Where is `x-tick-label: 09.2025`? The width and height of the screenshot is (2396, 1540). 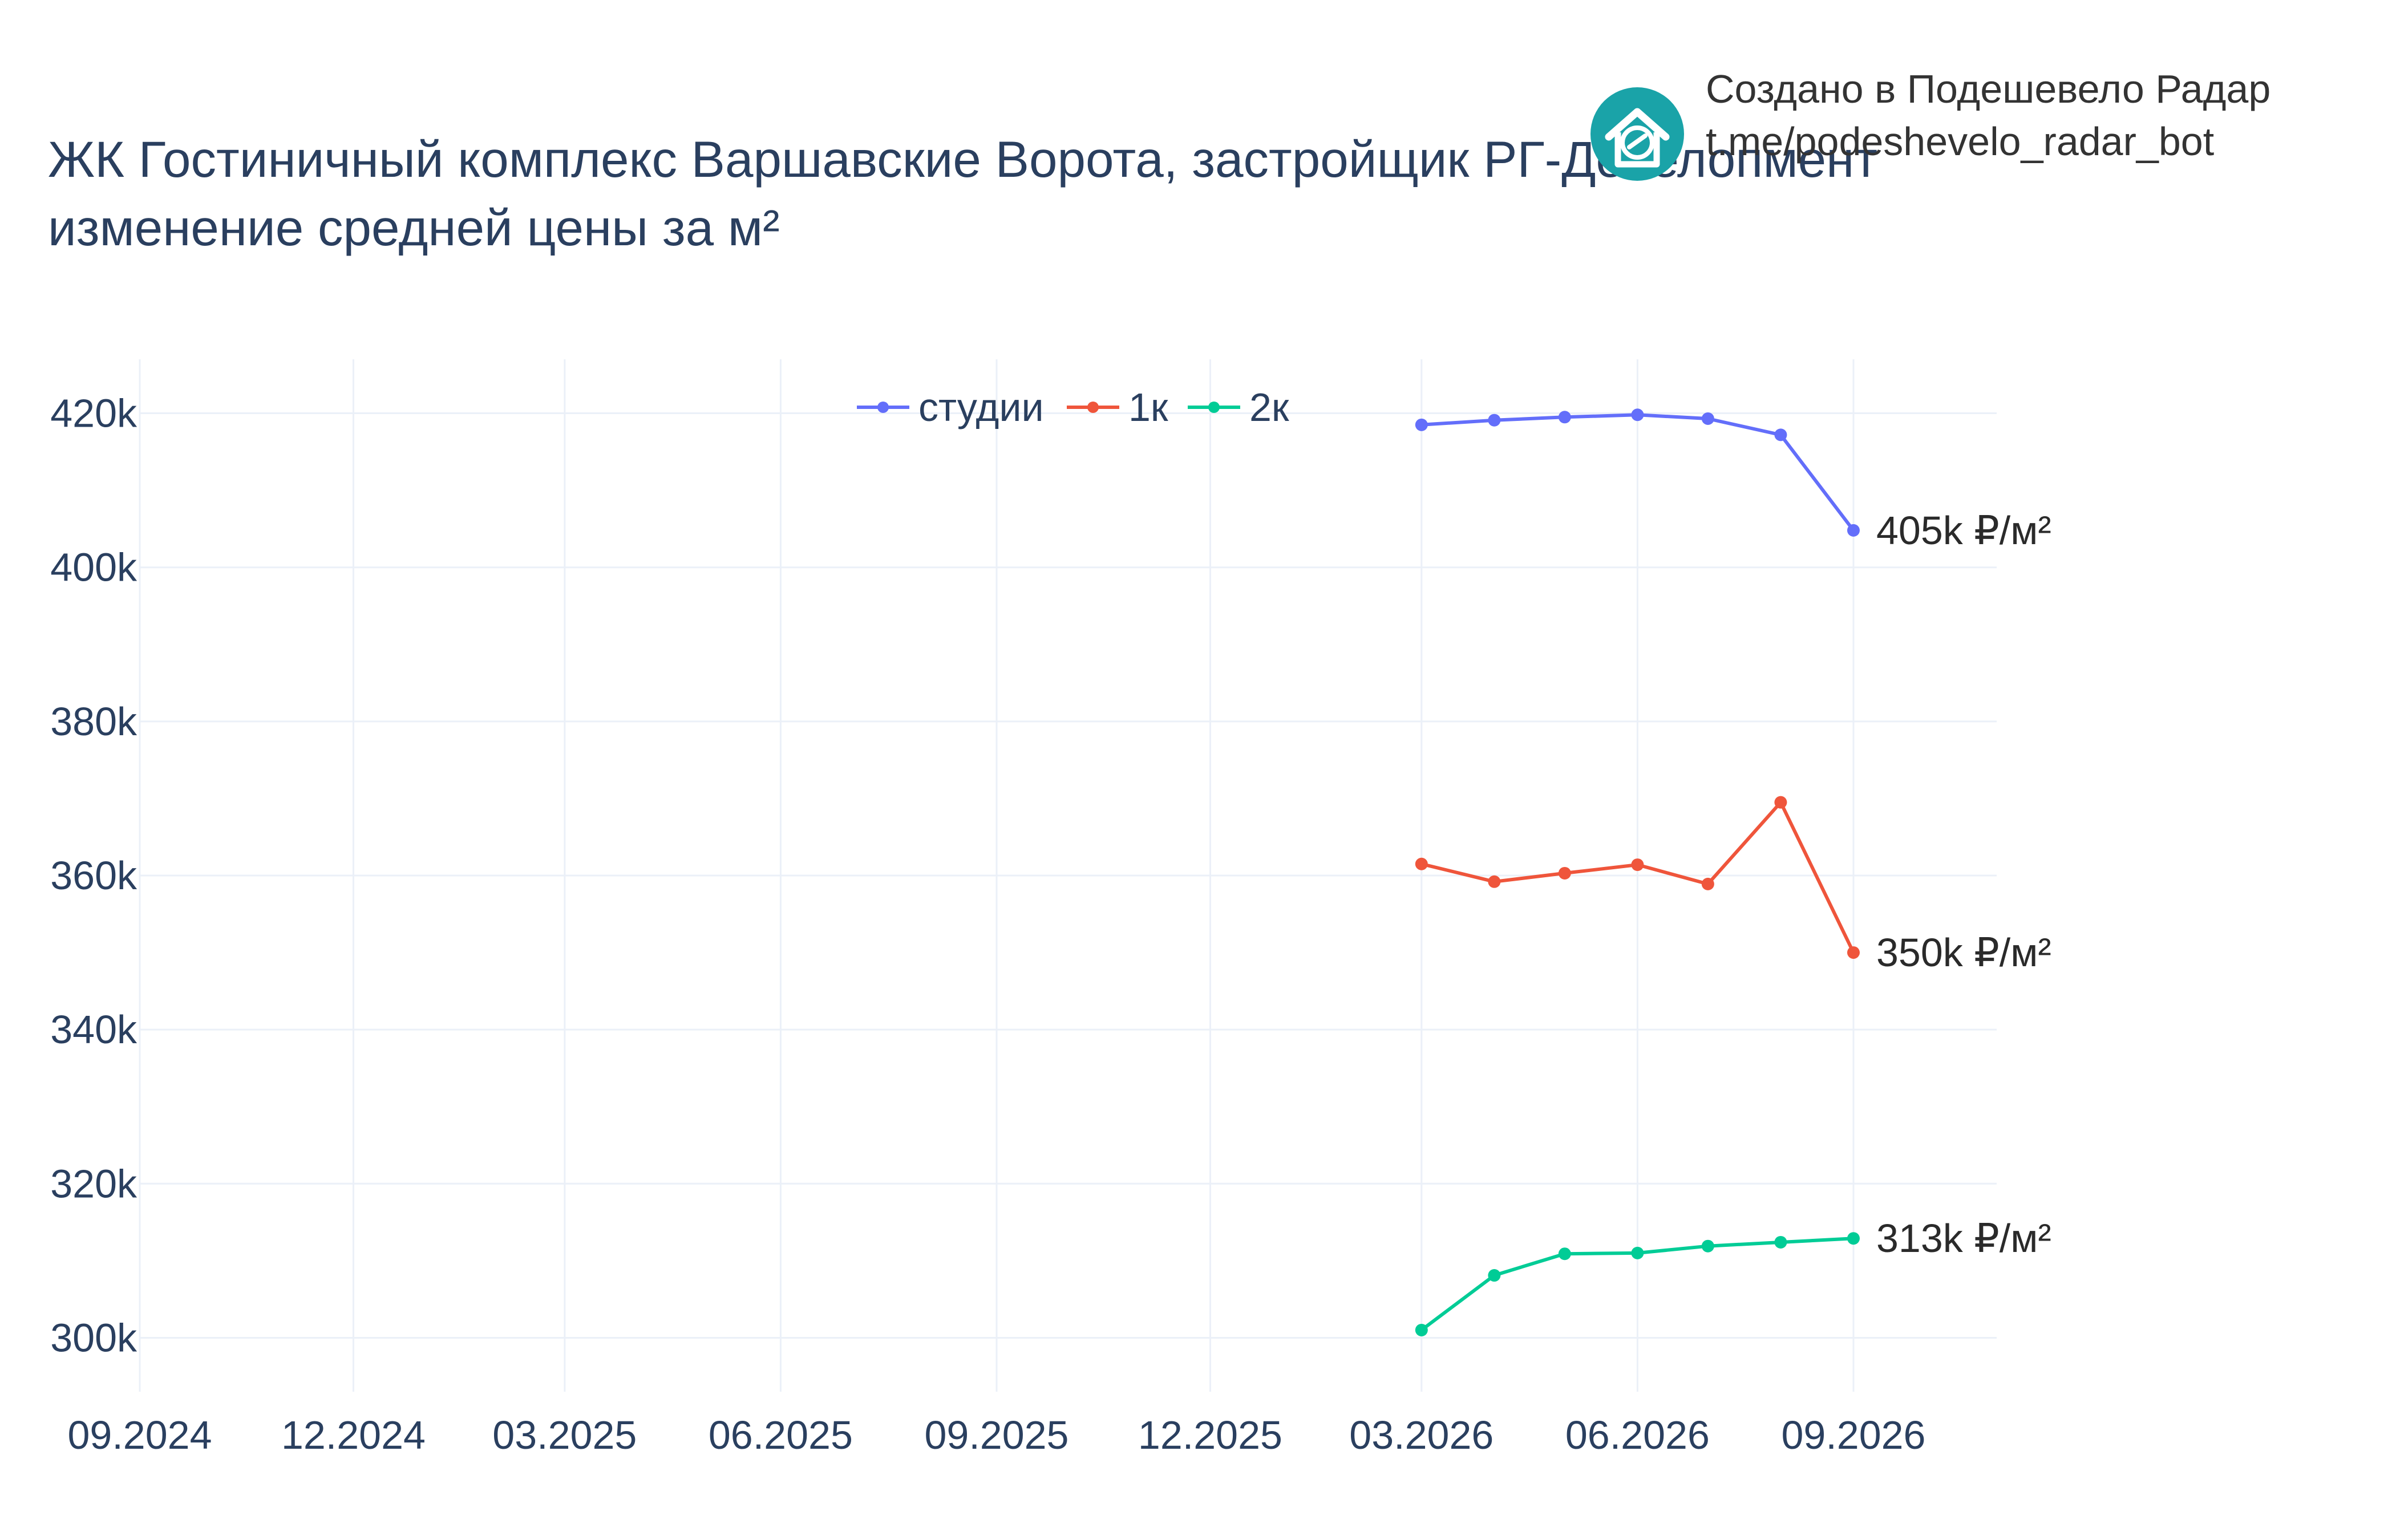
x-tick-label: 09.2025 is located at coordinates (996, 1435).